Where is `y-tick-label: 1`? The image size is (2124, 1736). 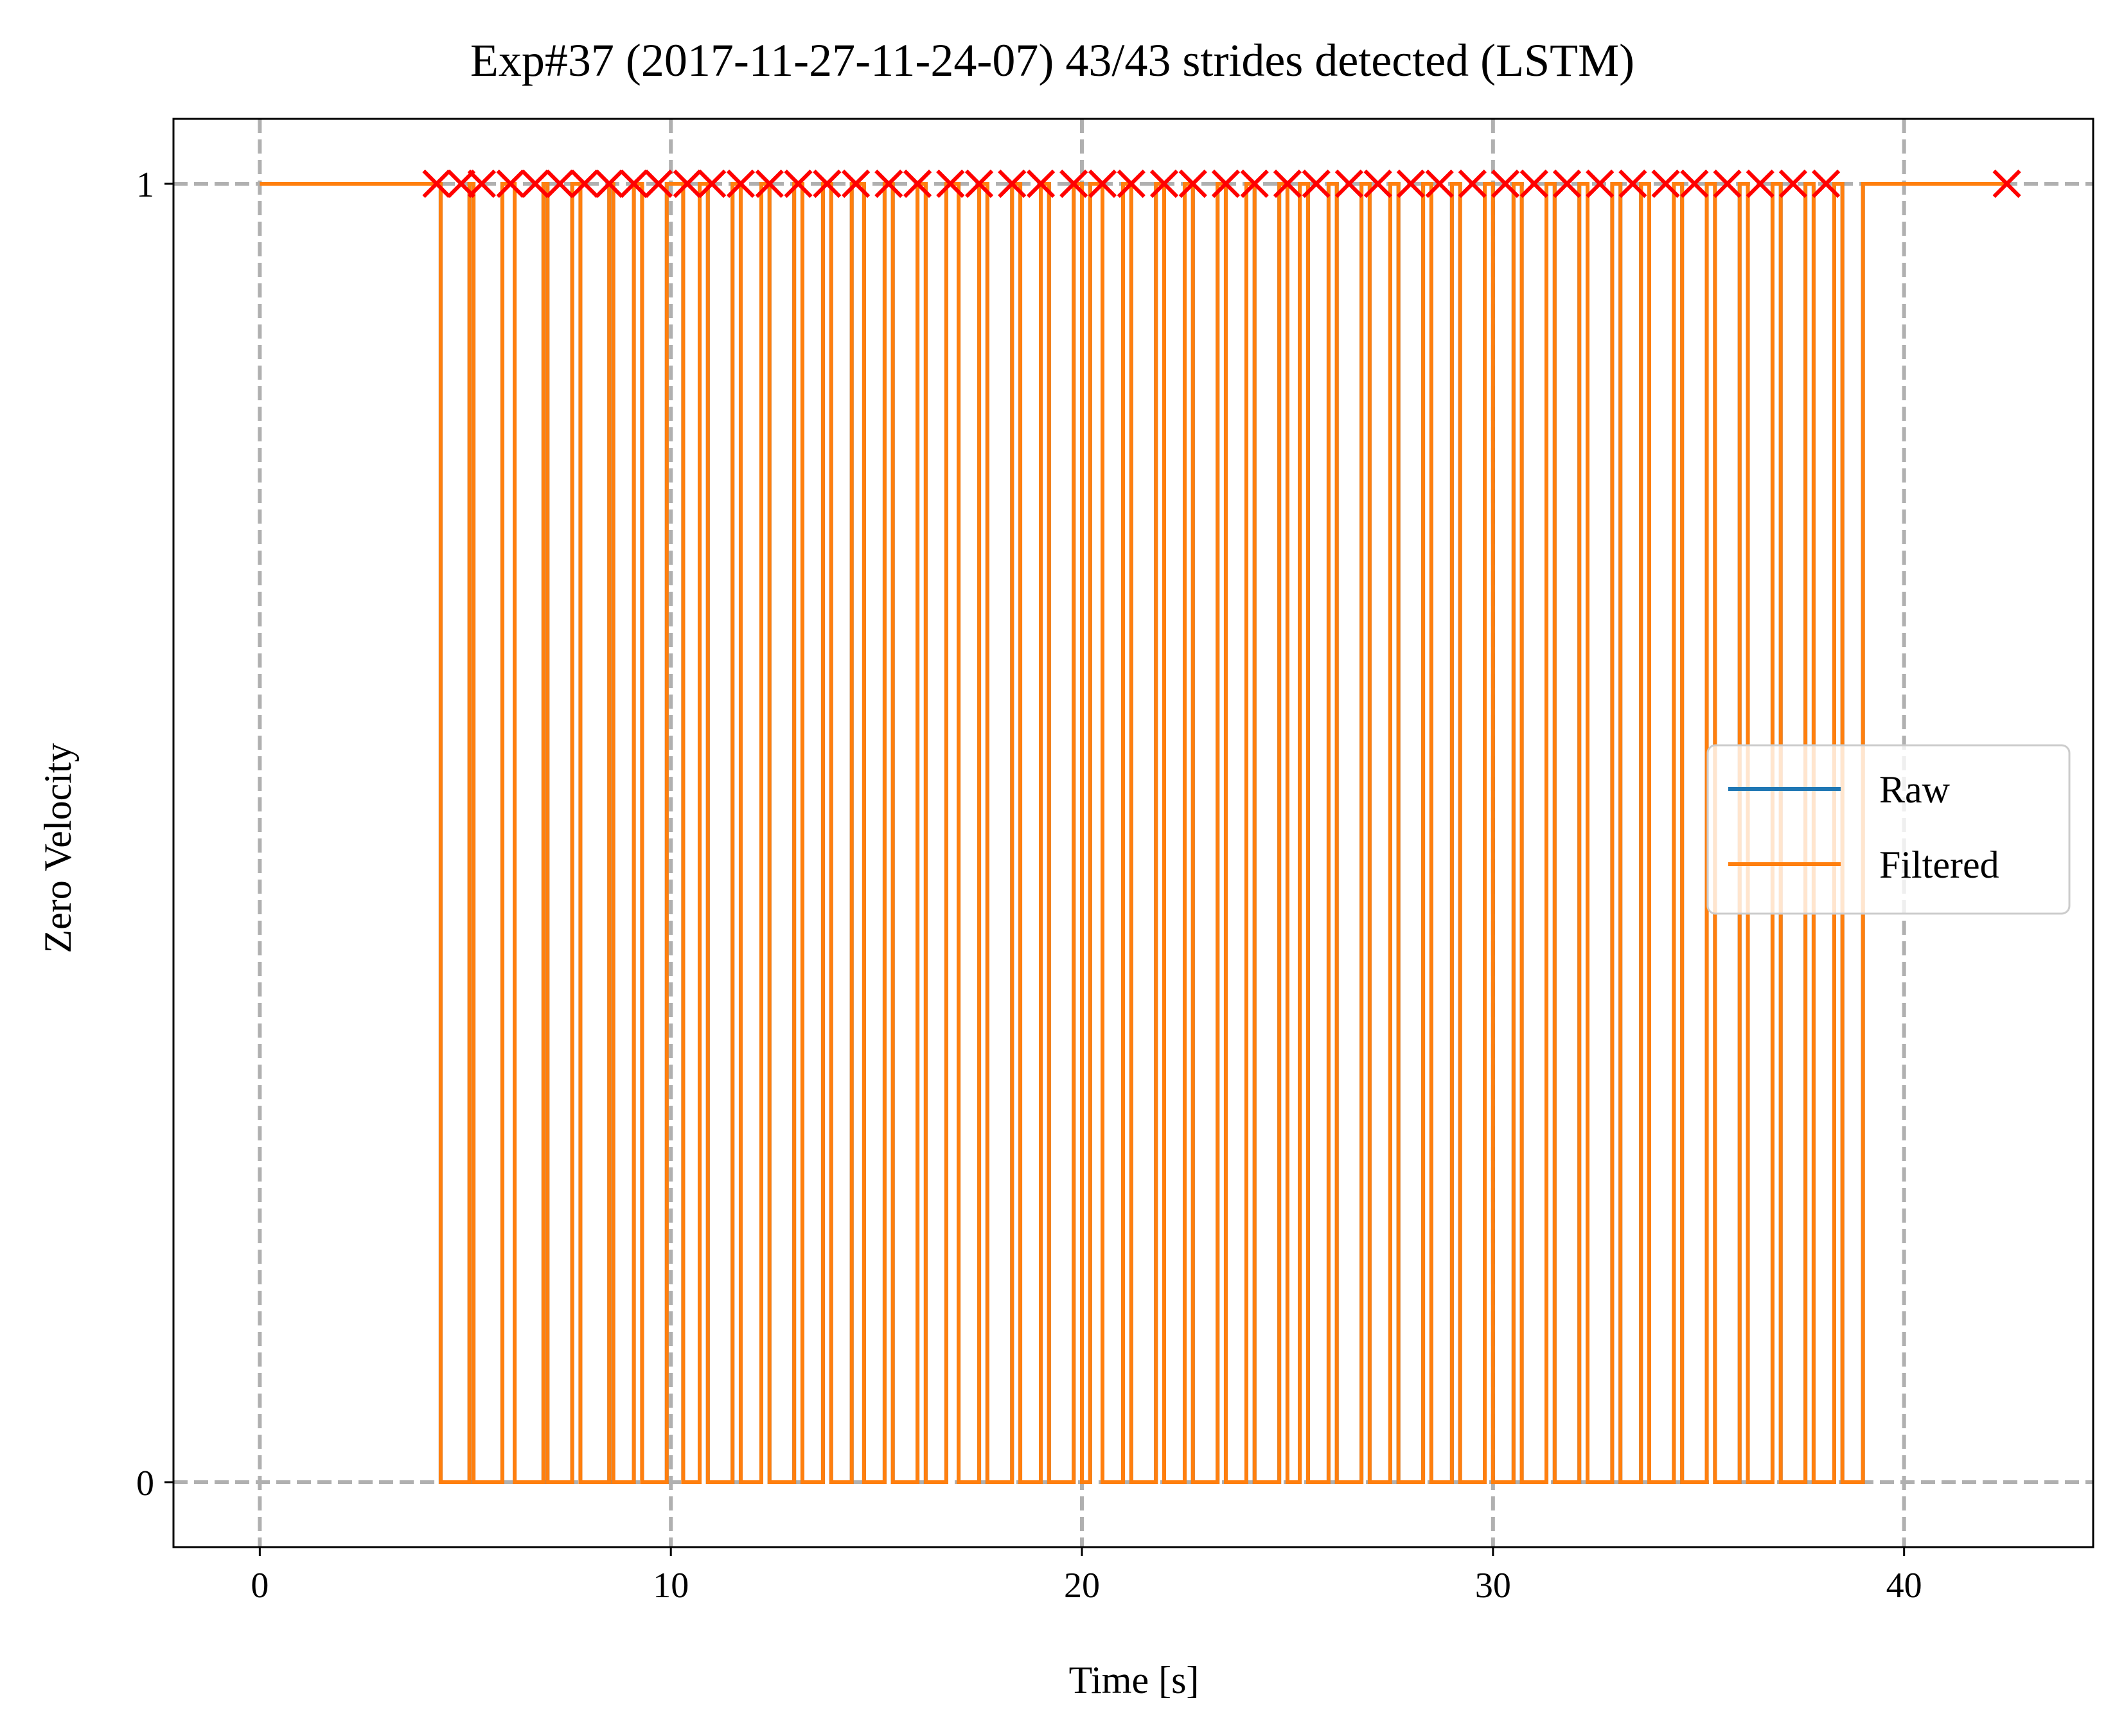
y-tick-label: 1 is located at coordinates (145, 185).